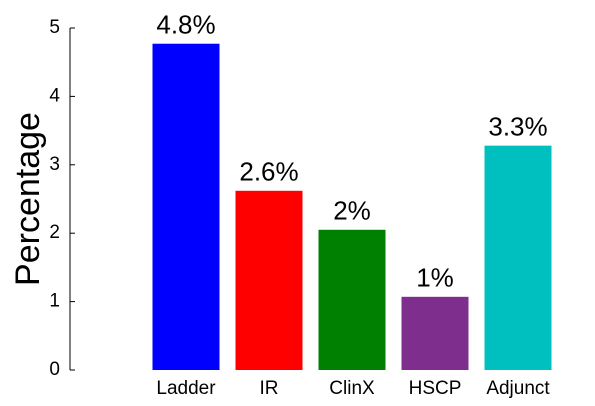 The width and height of the screenshot is (595, 406). What do you see at coordinates (54, 164) in the screenshot?
I see `y-tick-label: 3` at bounding box center [54, 164].